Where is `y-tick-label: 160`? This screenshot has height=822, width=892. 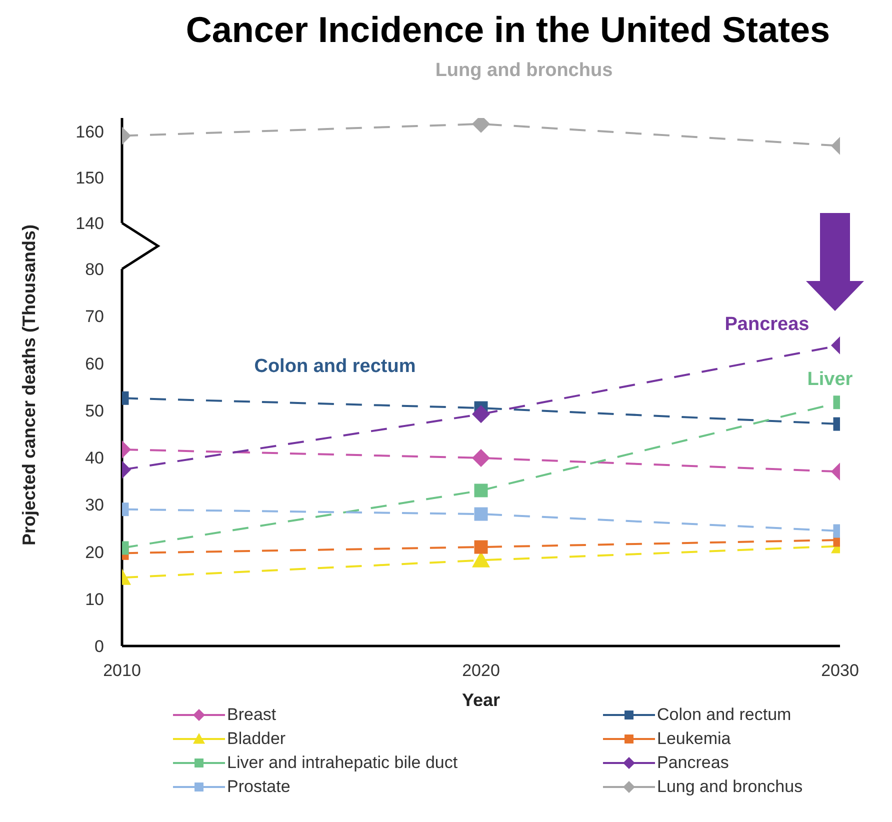 y-tick-label: 160 is located at coordinates (90, 132).